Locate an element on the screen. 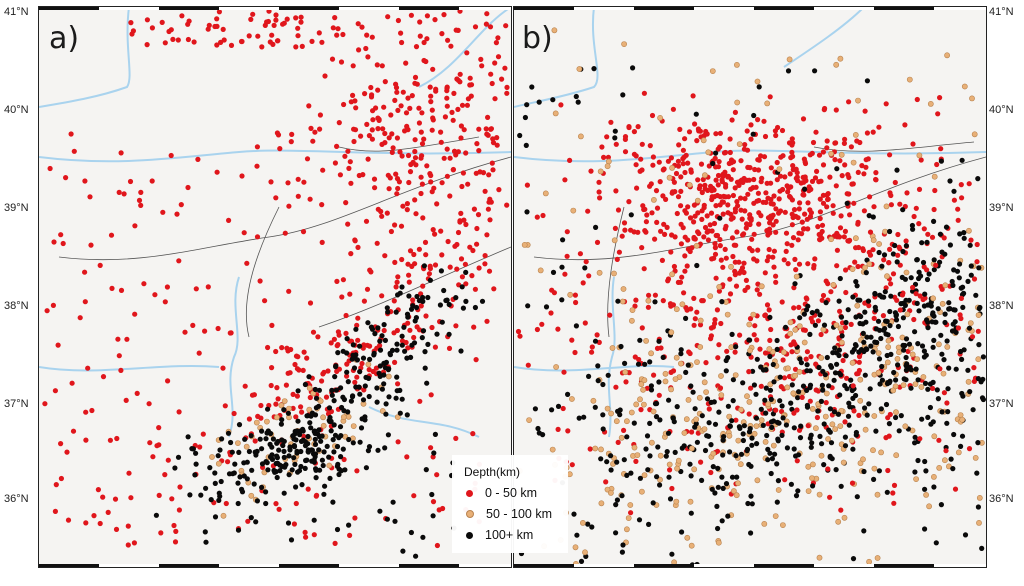 The image size is (1024, 586). frame-ticks-top-b is located at coordinates (750, 8).